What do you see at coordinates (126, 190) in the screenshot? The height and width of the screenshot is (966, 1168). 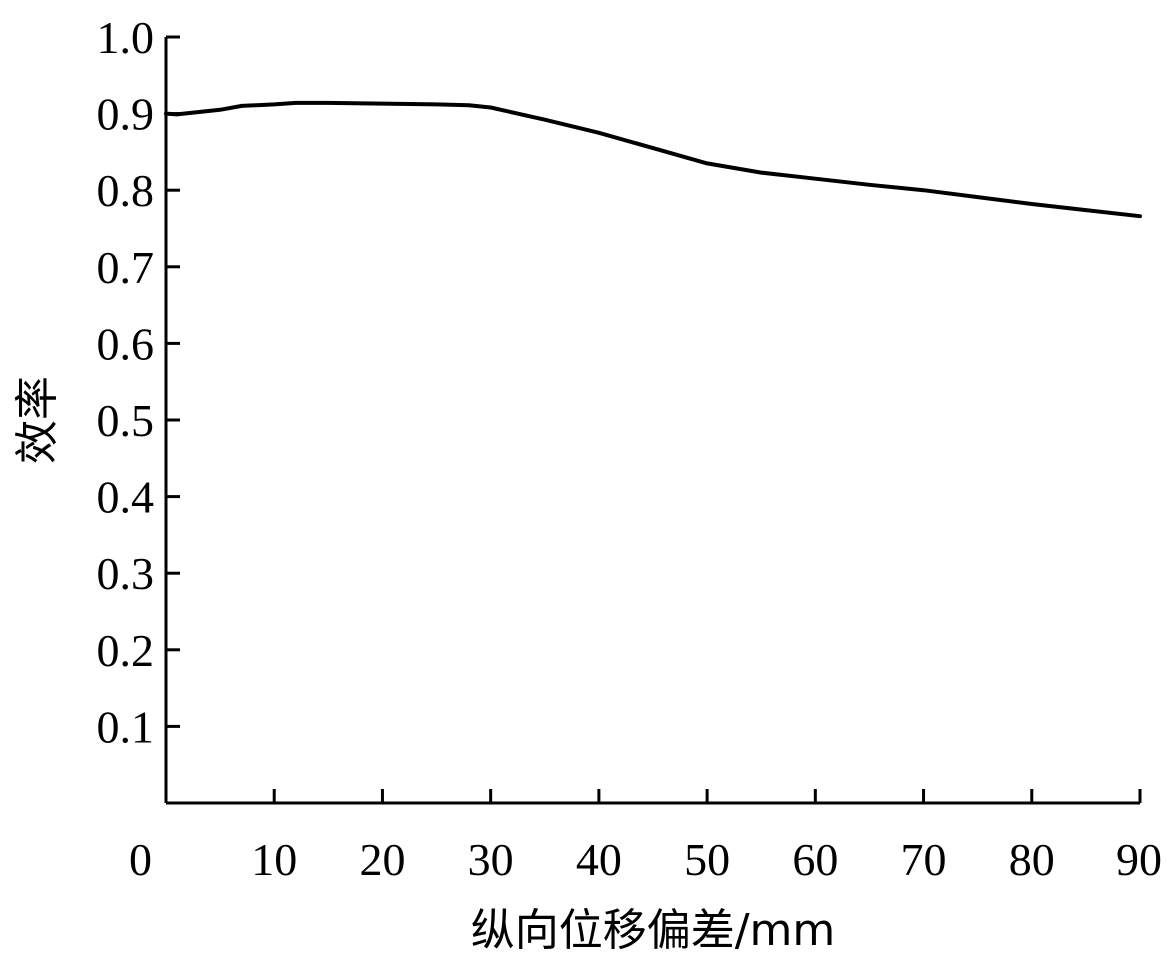 I see `y-tick-label: 0.8` at bounding box center [126, 190].